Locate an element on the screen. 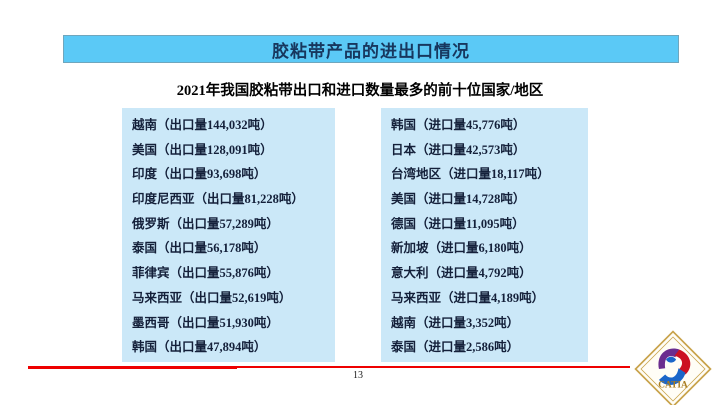  divider-line-middle is located at coordinates (375, 367).